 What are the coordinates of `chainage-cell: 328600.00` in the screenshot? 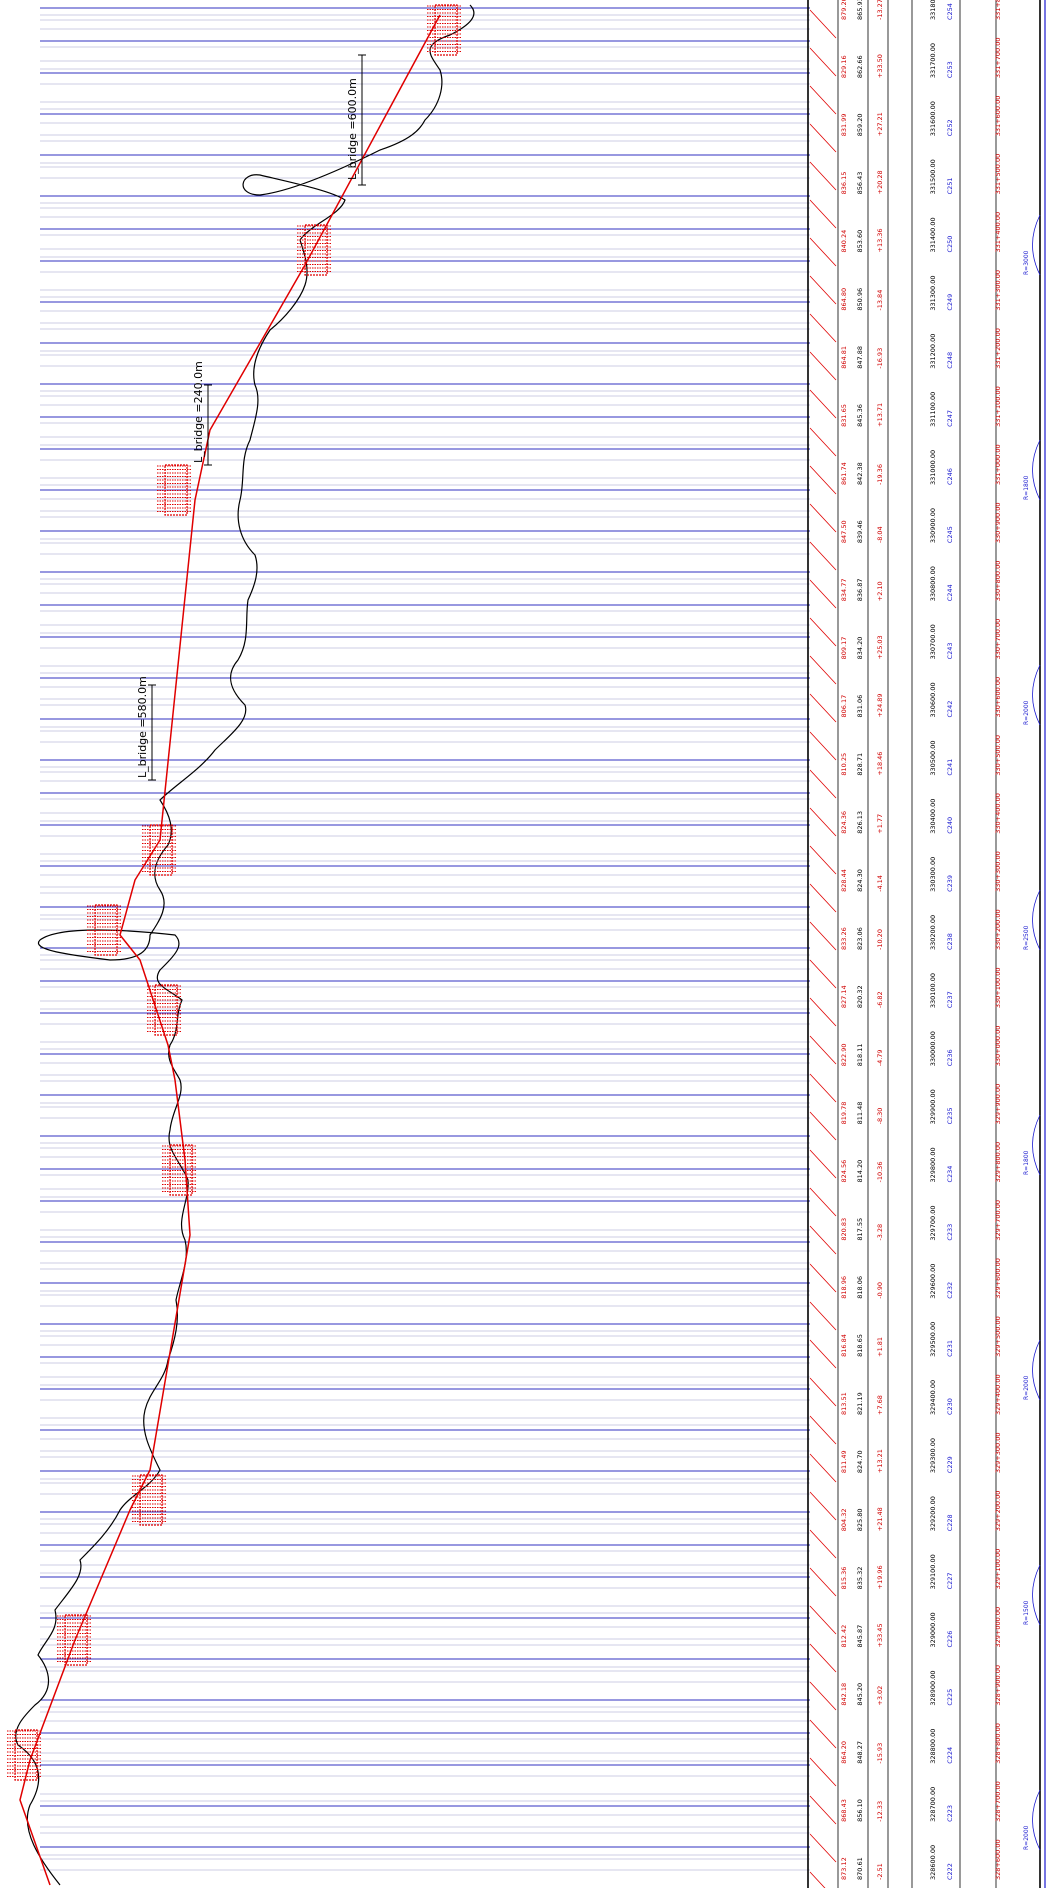 It's located at (933, 1862).